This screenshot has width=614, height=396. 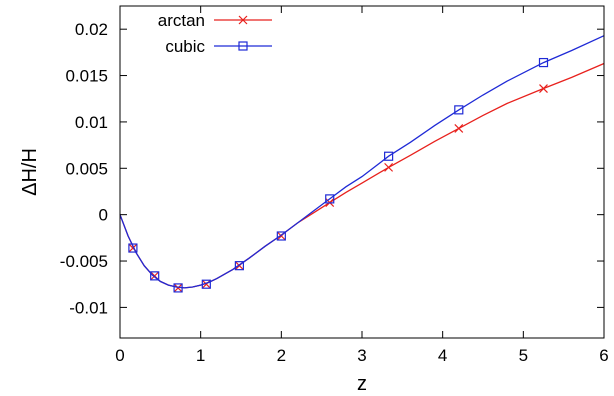 I want to click on x-tick-label: 3, so click(x=361, y=355).